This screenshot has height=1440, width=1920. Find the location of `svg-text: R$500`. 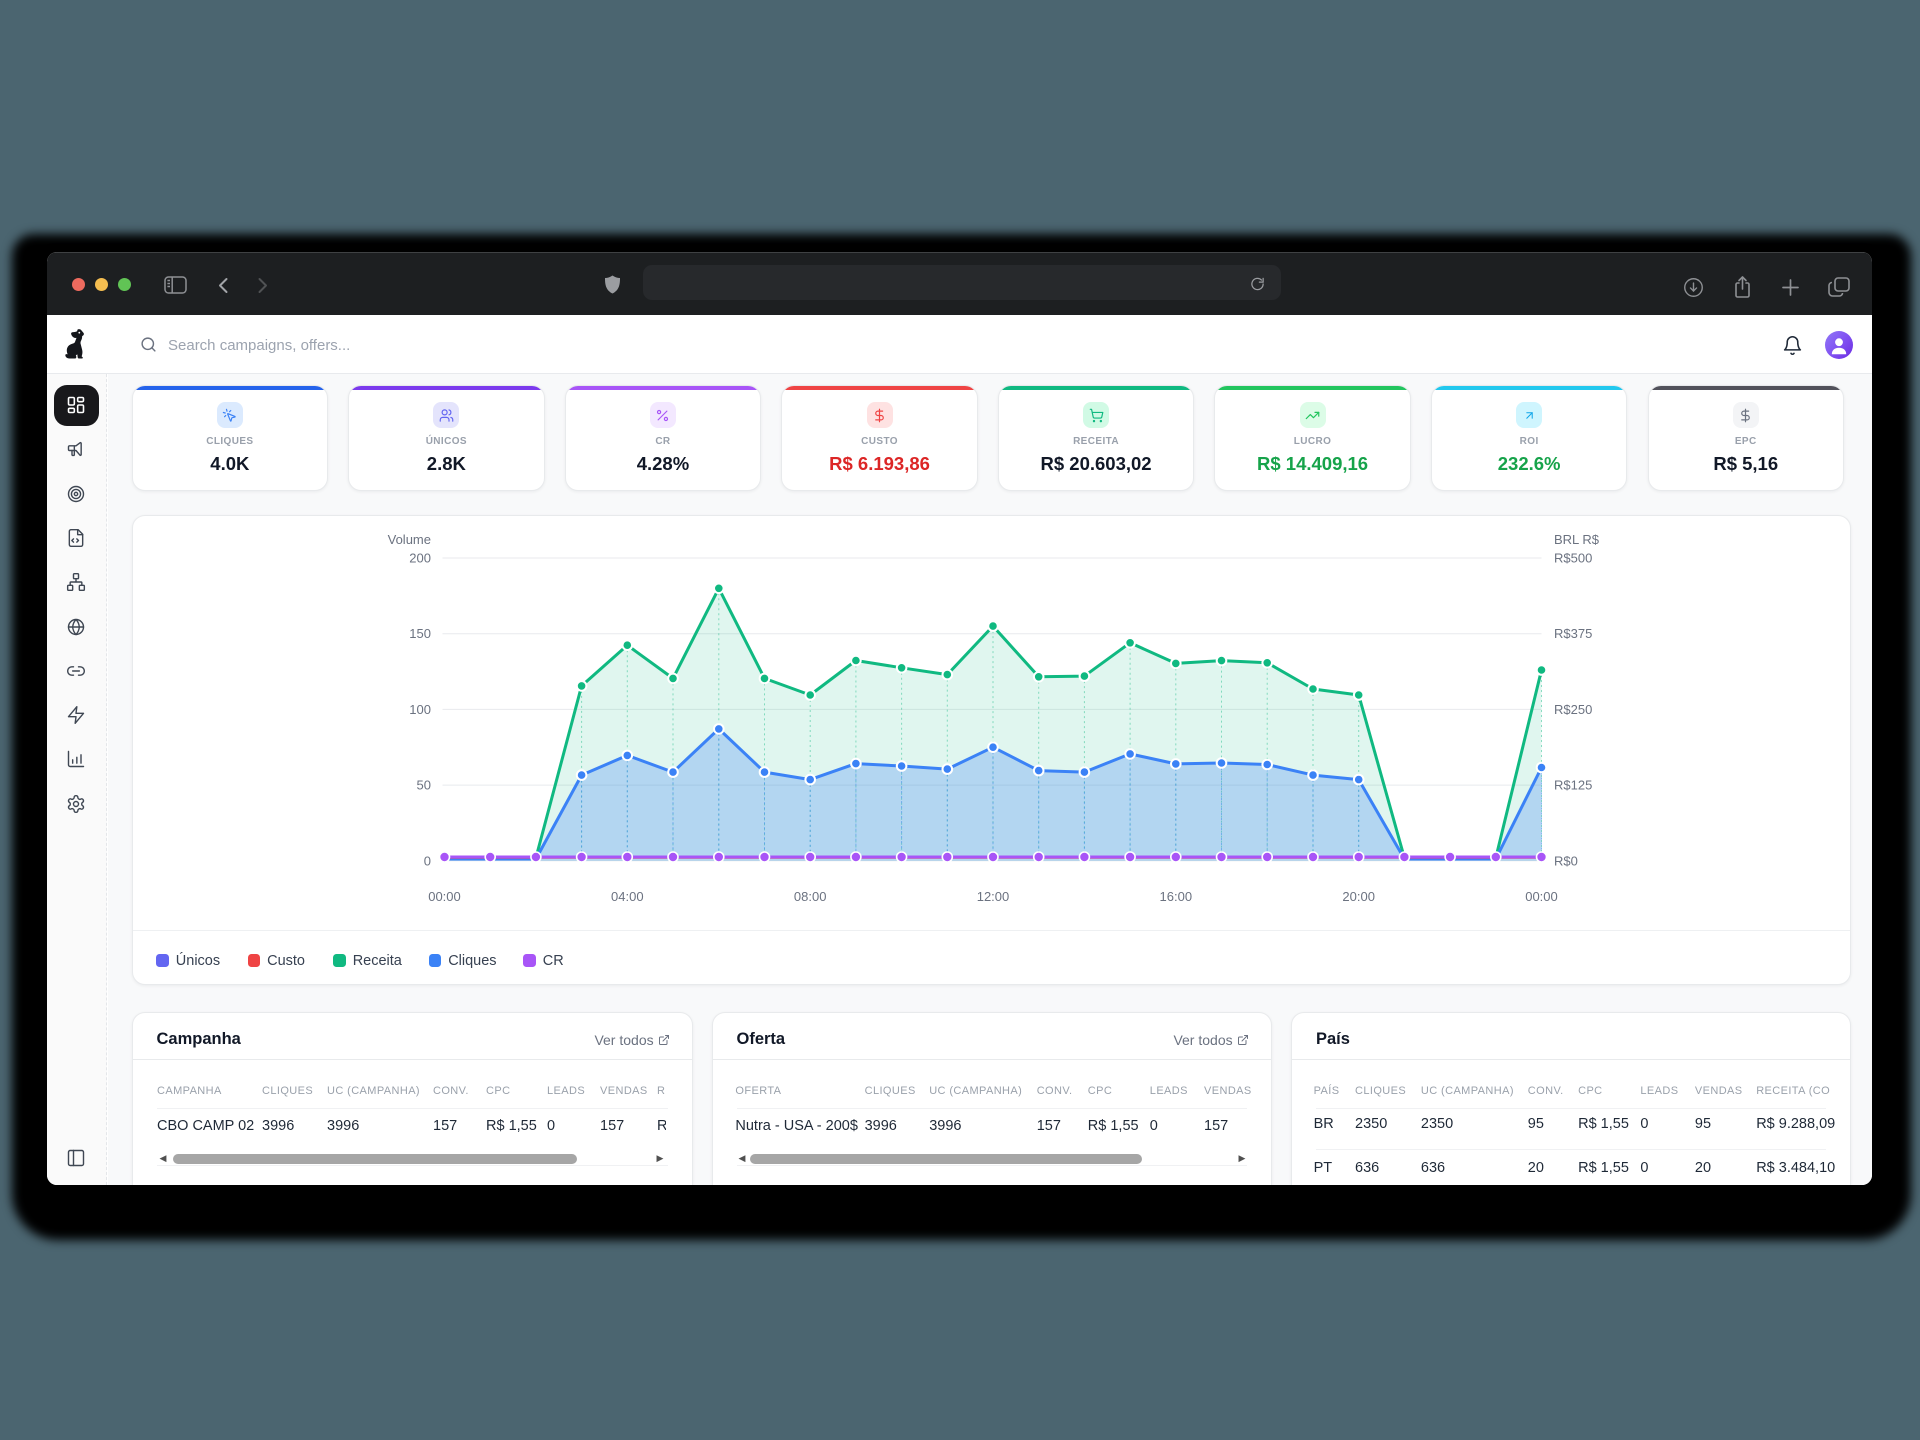

svg-text: R$500 is located at coordinates (1573, 558).